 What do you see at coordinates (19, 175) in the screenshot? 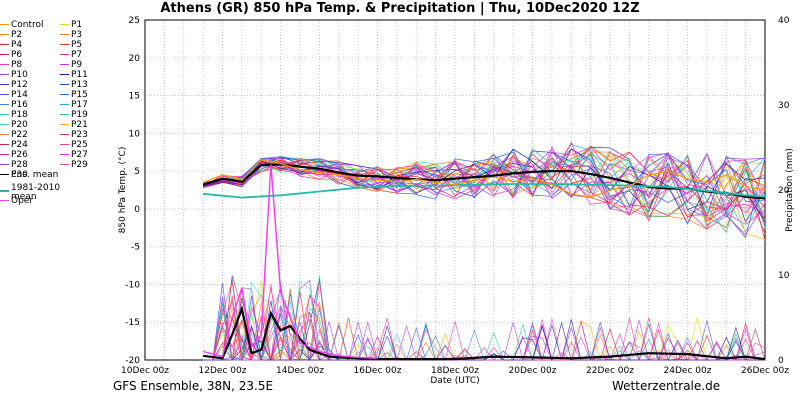
I see `legend-label: P30` at bounding box center [19, 175].